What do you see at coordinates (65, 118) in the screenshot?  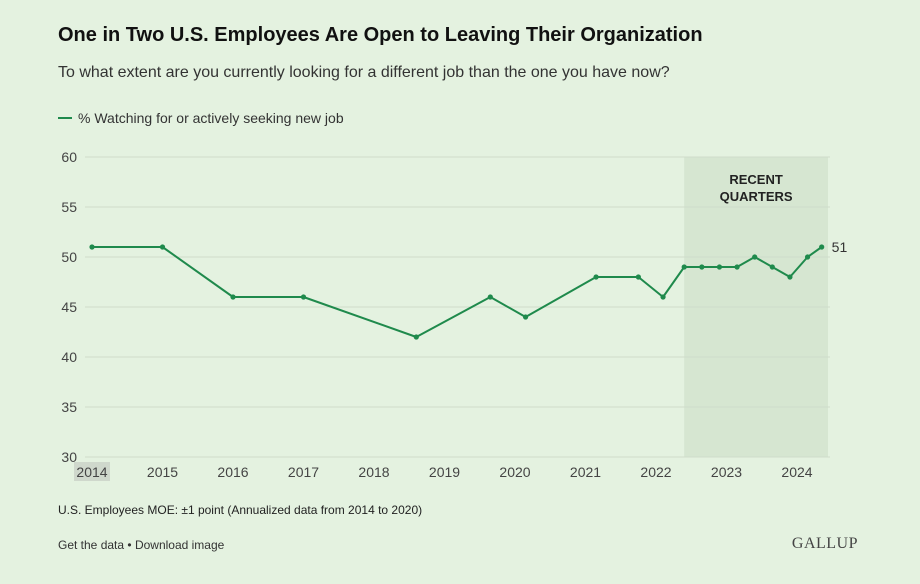 I see `legend-swatch` at bounding box center [65, 118].